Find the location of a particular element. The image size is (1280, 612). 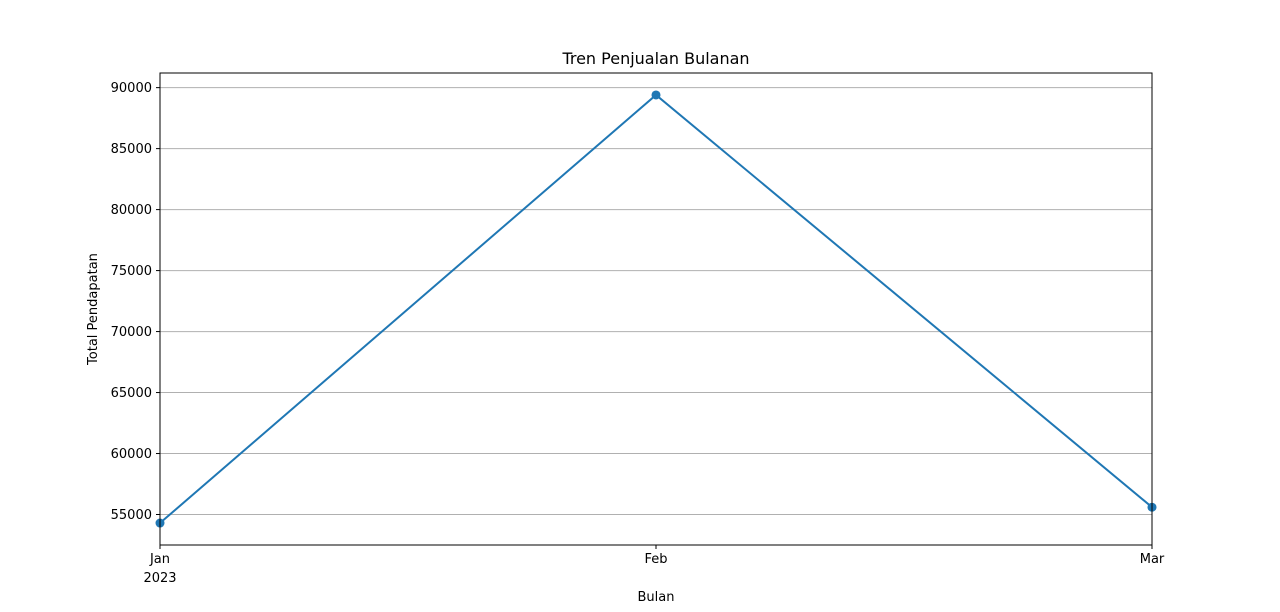

y-tick-label: 60000 is located at coordinates (131, 454).